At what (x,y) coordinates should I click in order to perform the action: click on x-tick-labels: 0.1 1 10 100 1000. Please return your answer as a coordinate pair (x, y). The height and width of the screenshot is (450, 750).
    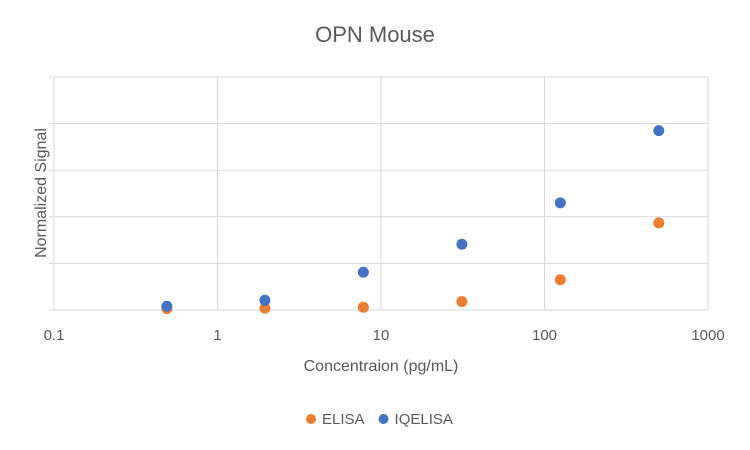
    Looking at the image, I should click on (384, 335).